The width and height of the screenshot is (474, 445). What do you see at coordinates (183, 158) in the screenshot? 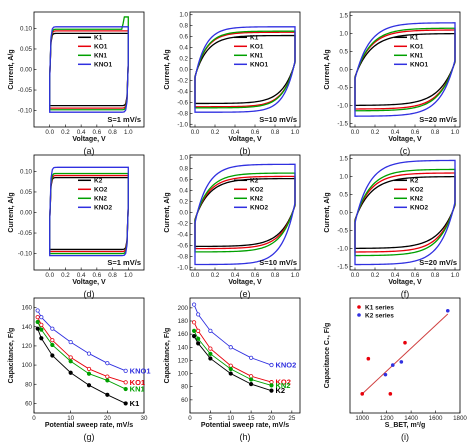
I see `y-tick-label: 1.0` at bounding box center [183, 158].